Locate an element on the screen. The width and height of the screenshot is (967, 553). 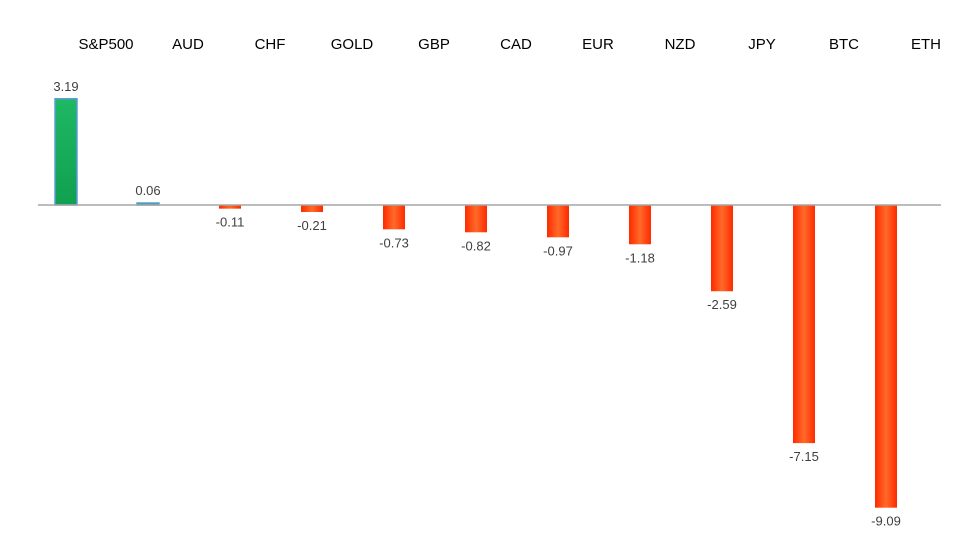
value-label-sp500: 3.19 is located at coordinates (65, 86).